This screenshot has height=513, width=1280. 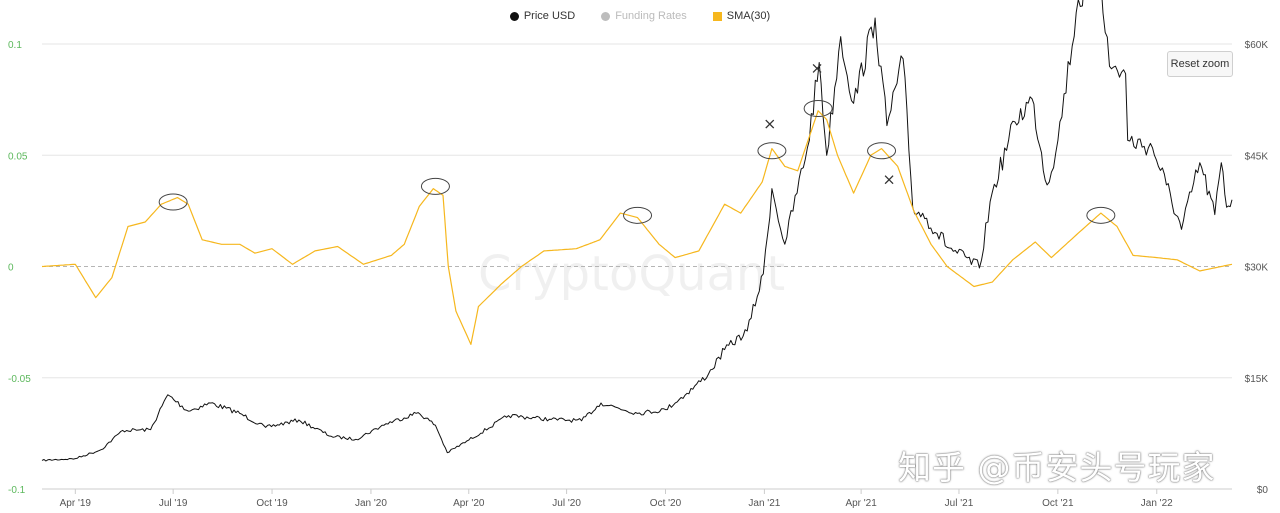 What do you see at coordinates (19, 268) in the screenshot?
I see `y-axis-left: 0.1 0.05 0 -0.05 -0.1` at bounding box center [19, 268].